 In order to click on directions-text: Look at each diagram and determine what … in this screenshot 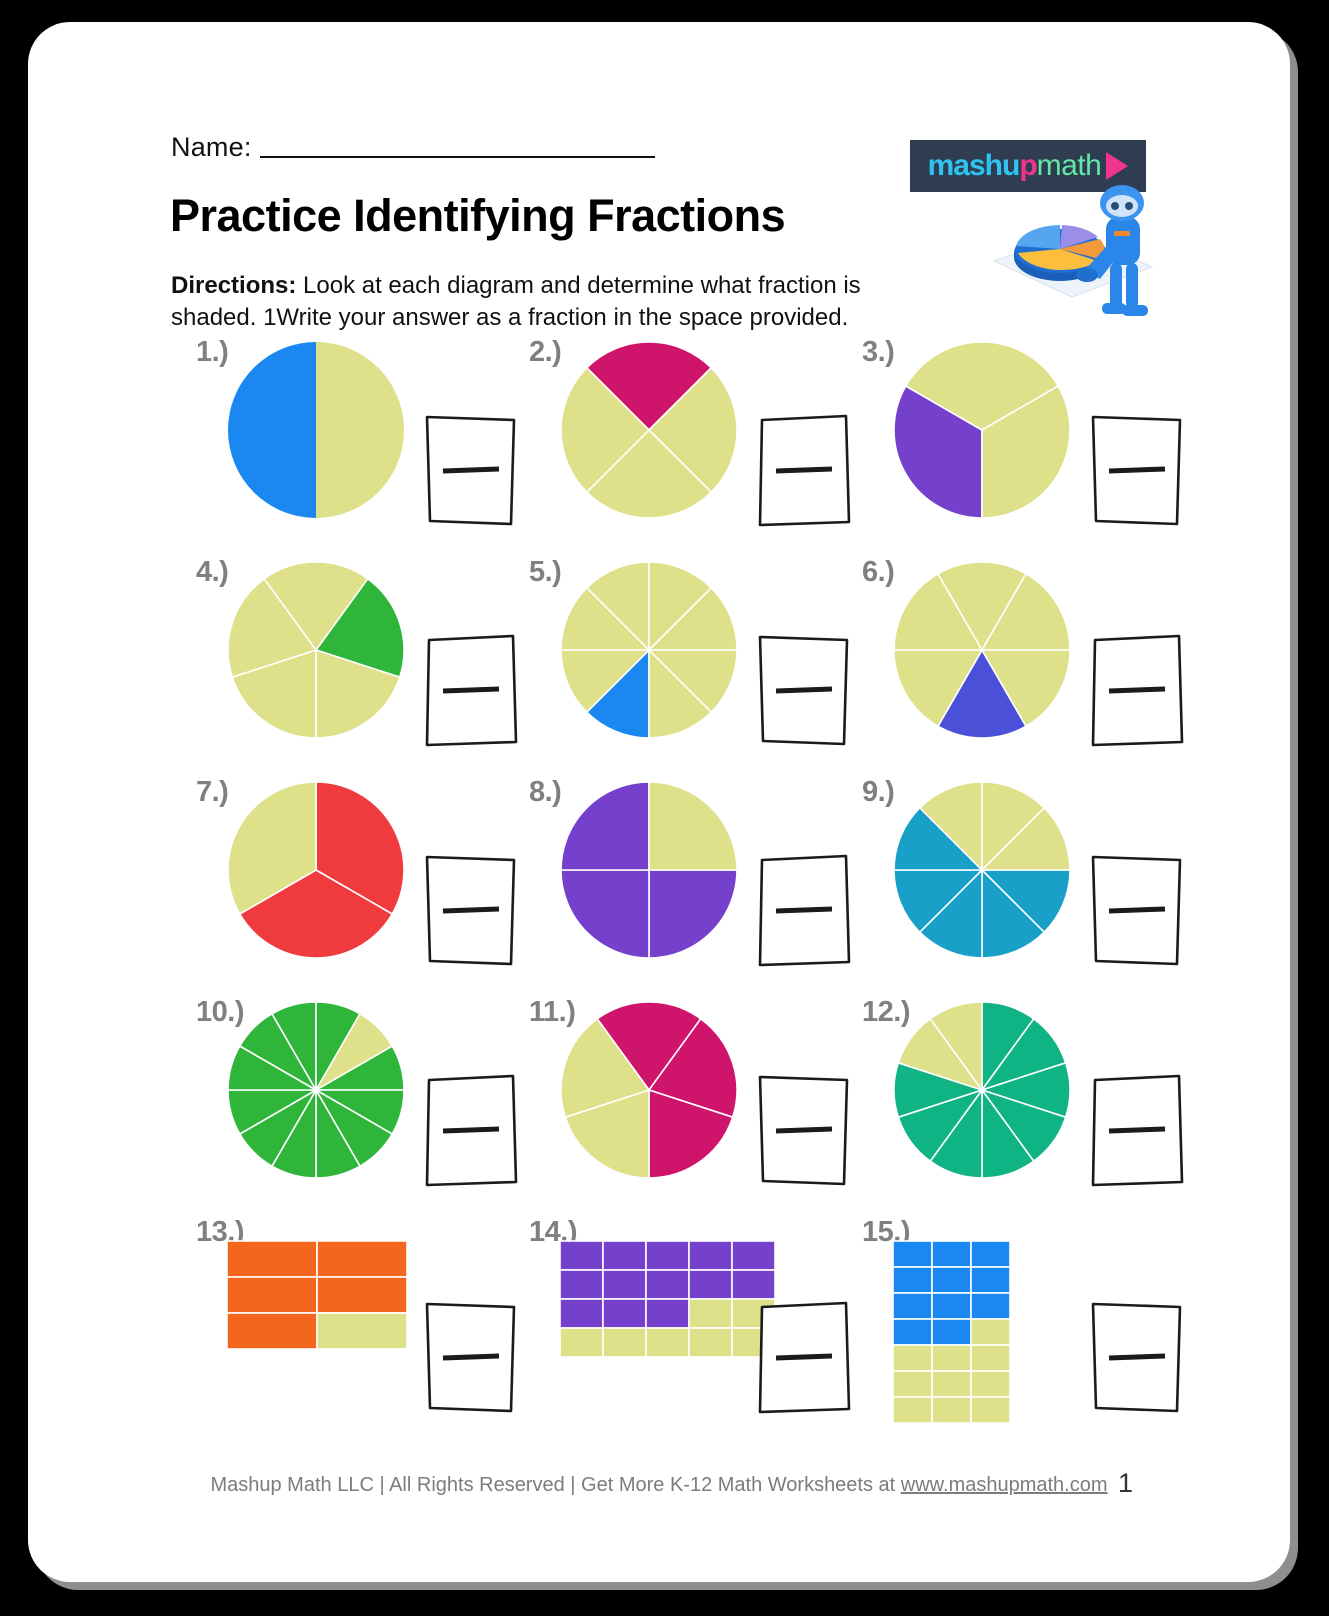, I will do `click(516, 302)`.